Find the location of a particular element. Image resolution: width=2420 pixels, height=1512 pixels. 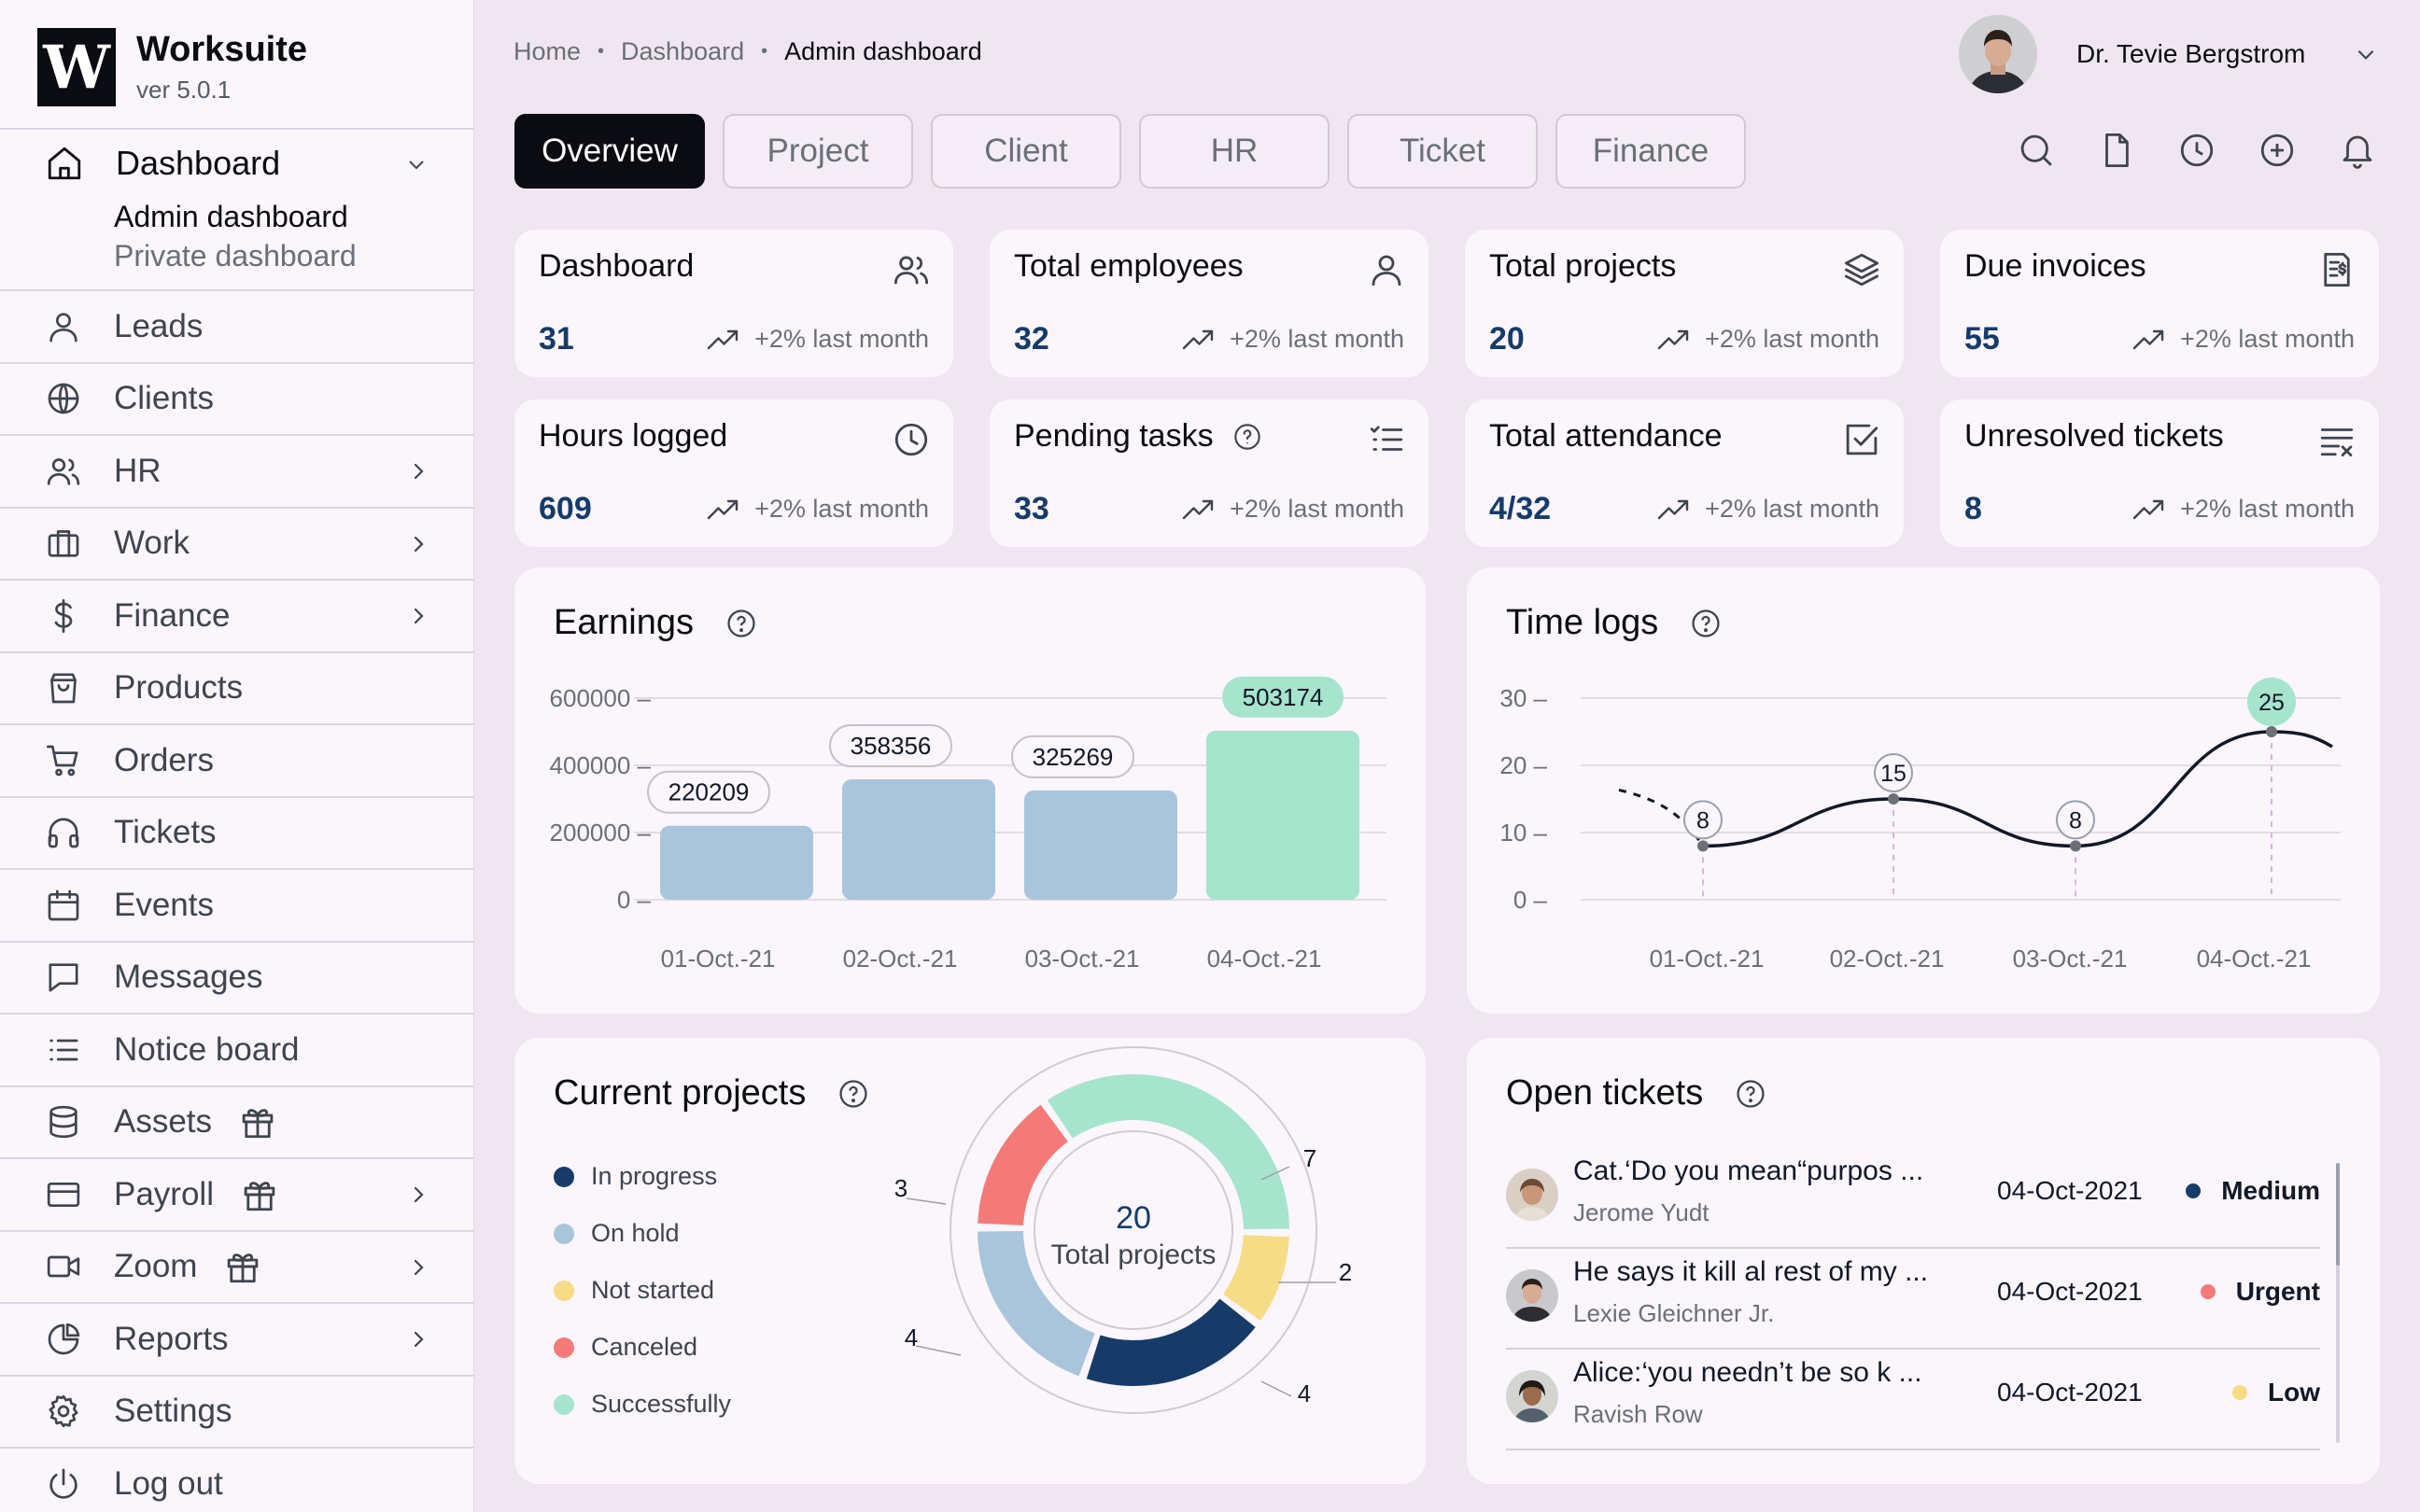

data-label: 8 is located at coordinates (2076, 820).